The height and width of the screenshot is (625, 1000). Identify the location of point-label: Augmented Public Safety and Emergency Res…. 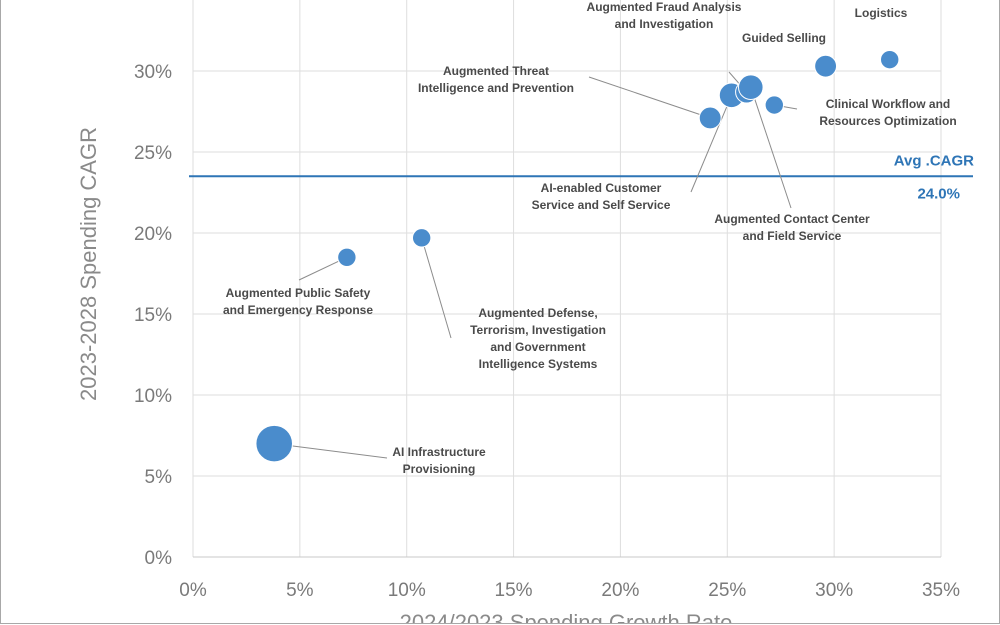
(298, 301).